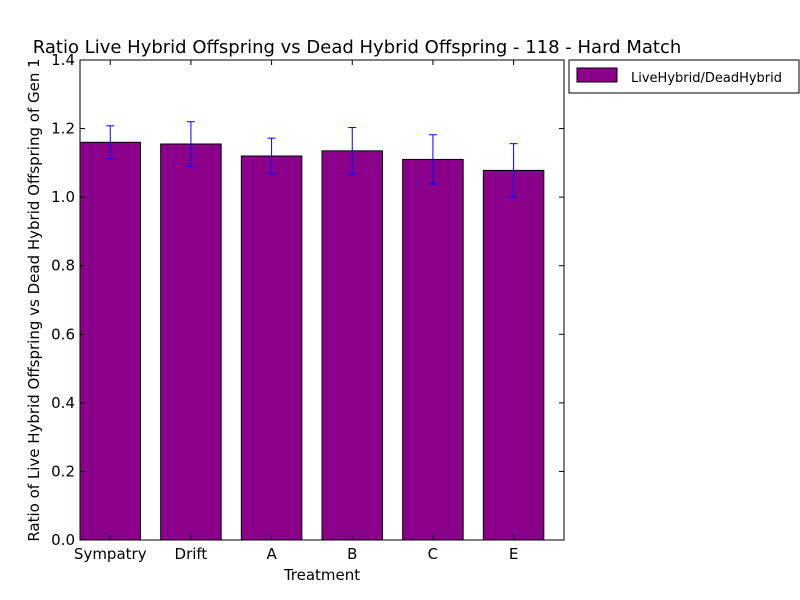 The width and height of the screenshot is (800, 600). Describe the element at coordinates (321, 575) in the screenshot. I see `x-axis-label: Treatment` at that location.